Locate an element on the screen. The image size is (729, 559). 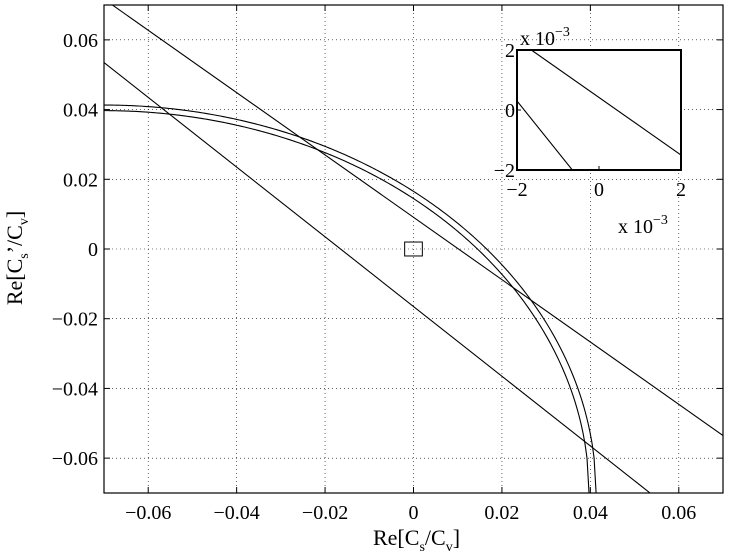
inset-x-scale-exp: −3 is located at coordinates (660, 220).